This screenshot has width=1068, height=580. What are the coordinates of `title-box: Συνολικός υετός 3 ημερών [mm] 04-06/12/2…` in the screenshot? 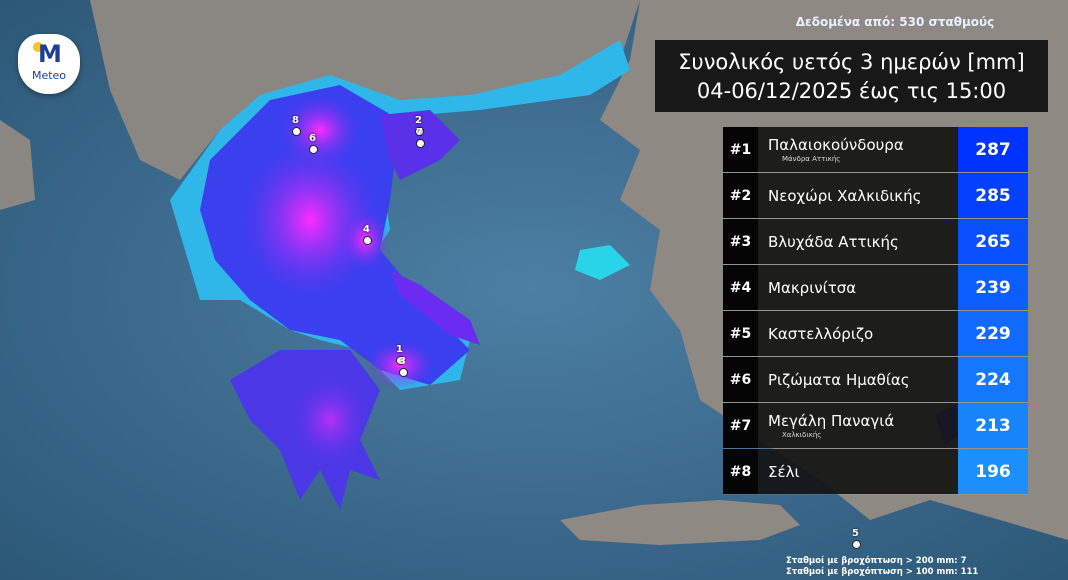 It's located at (851, 76).